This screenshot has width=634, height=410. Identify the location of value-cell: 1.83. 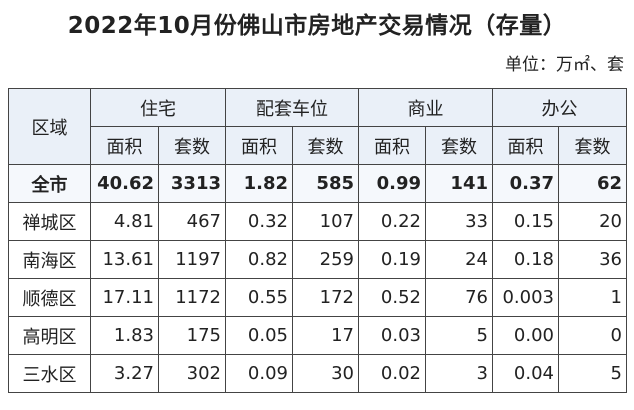
(124, 335).